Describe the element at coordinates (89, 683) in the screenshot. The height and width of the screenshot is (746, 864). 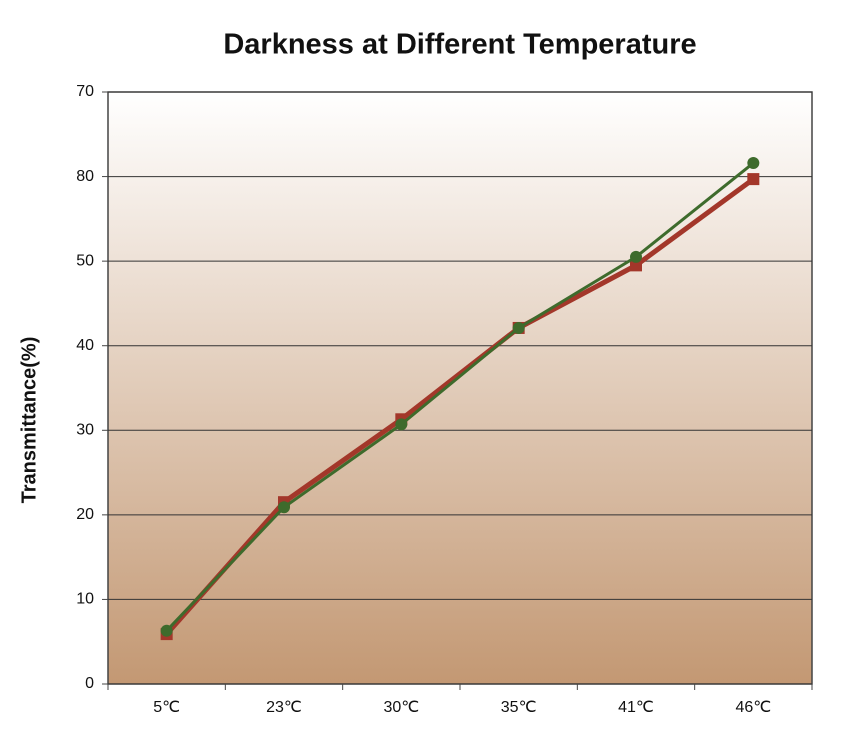
I see `y-tick-label: 0` at that location.